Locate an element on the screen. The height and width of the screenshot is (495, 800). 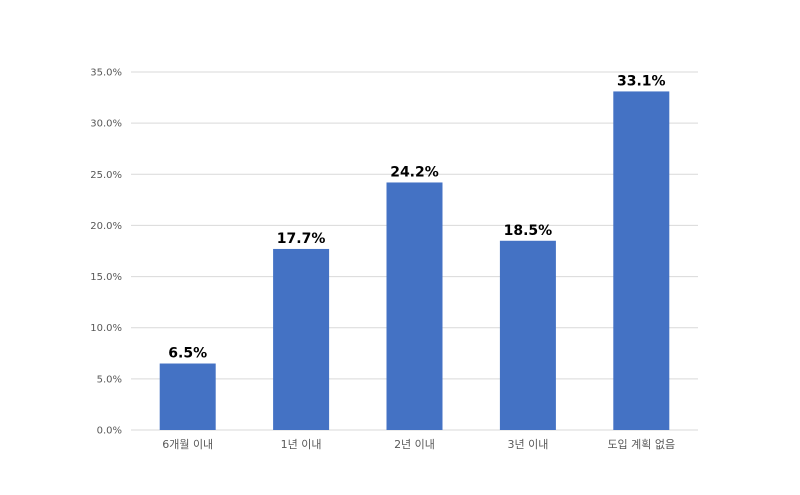
y-tick-label: 30.0% is located at coordinates (106, 124).